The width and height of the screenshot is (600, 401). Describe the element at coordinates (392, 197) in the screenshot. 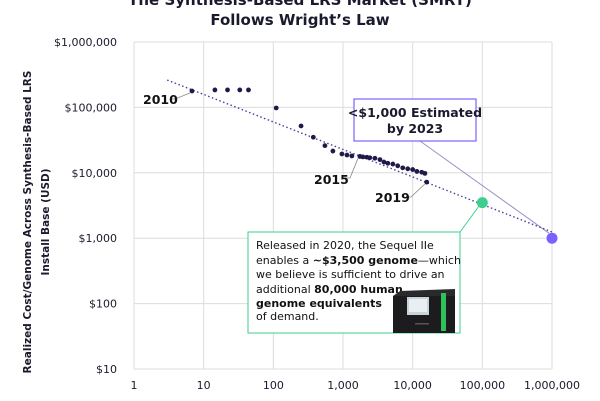

I see `year-label: 2019` at that location.